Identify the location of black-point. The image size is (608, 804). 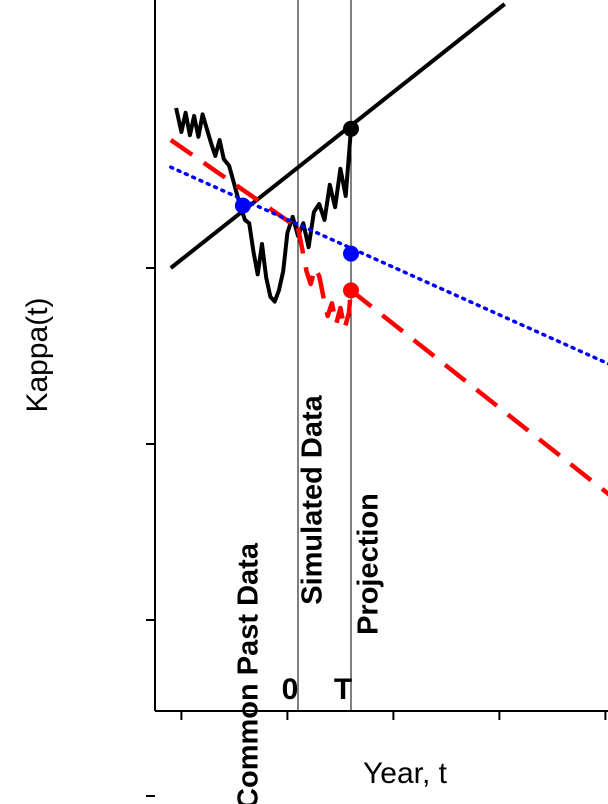
(351, 128).